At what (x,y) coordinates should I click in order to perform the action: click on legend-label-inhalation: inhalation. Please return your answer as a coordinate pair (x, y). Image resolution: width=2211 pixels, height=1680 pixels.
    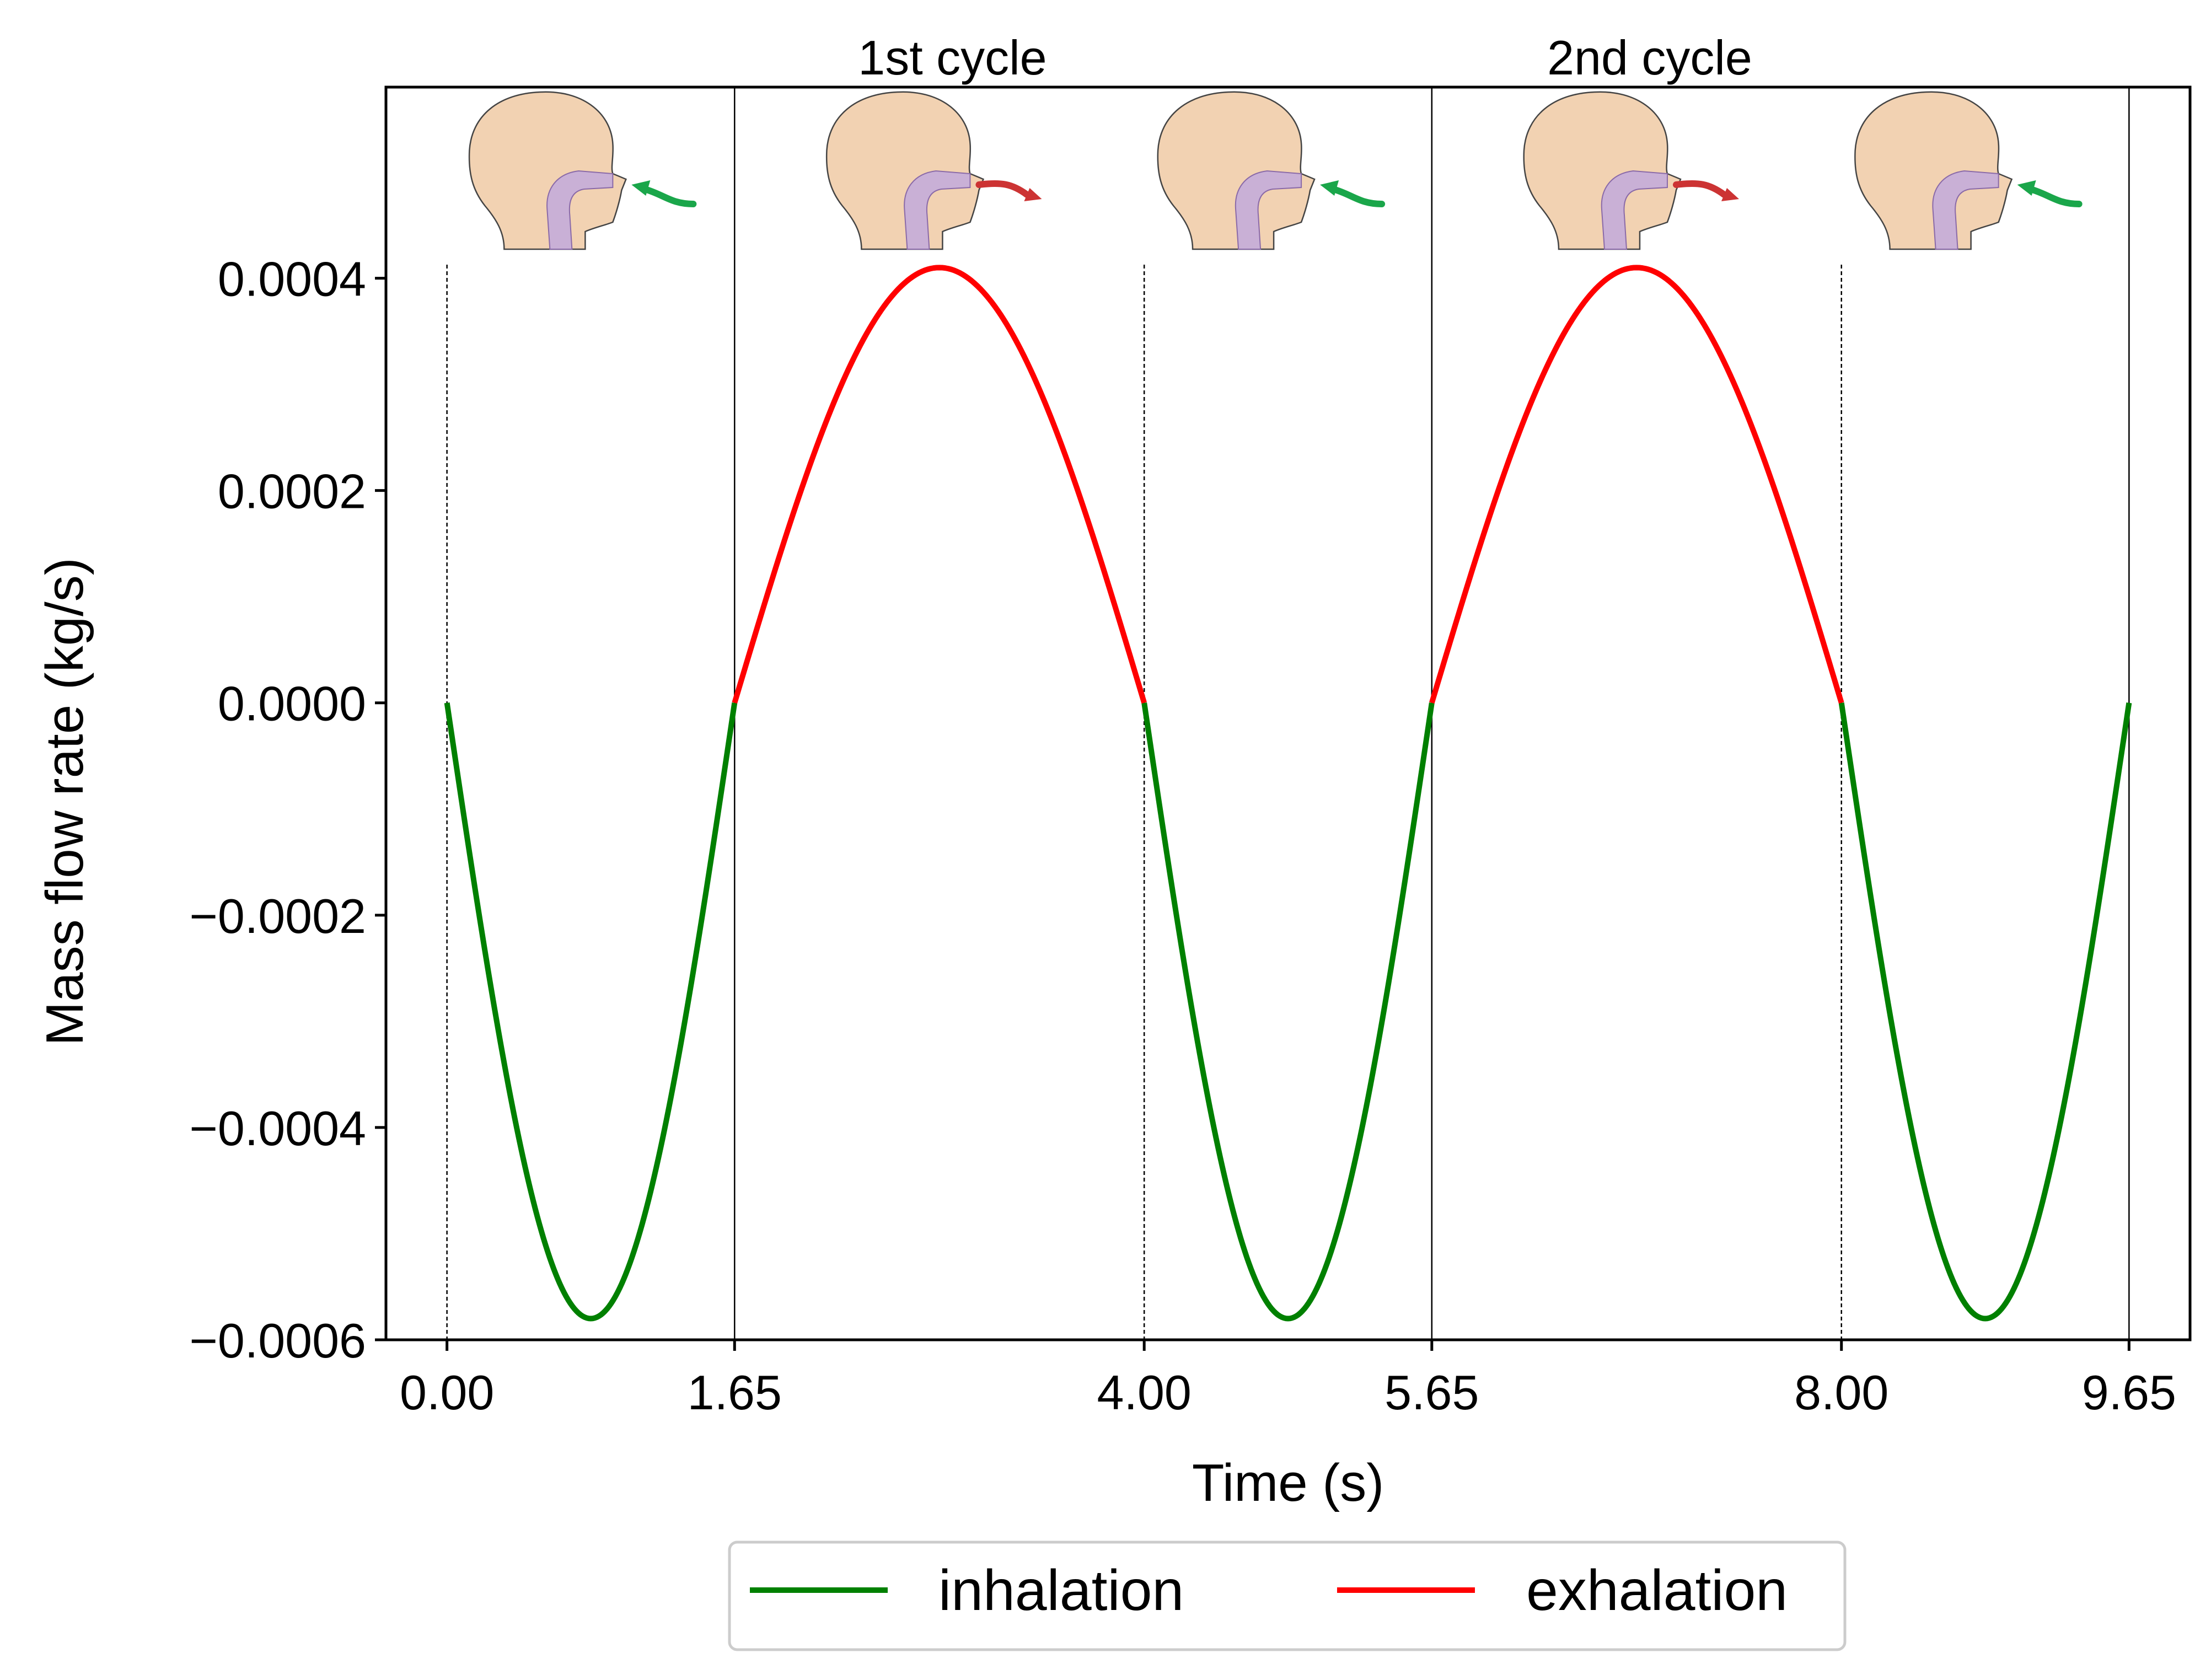
    Looking at the image, I should click on (1061, 1591).